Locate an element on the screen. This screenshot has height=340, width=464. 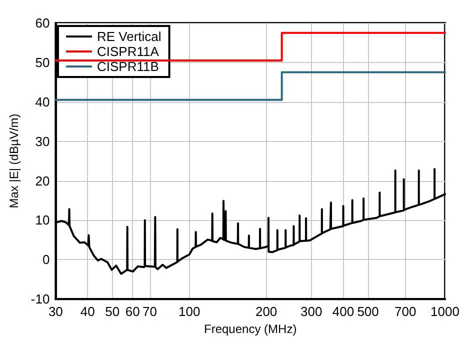
x-tick-label: 200 is located at coordinates (266, 312).